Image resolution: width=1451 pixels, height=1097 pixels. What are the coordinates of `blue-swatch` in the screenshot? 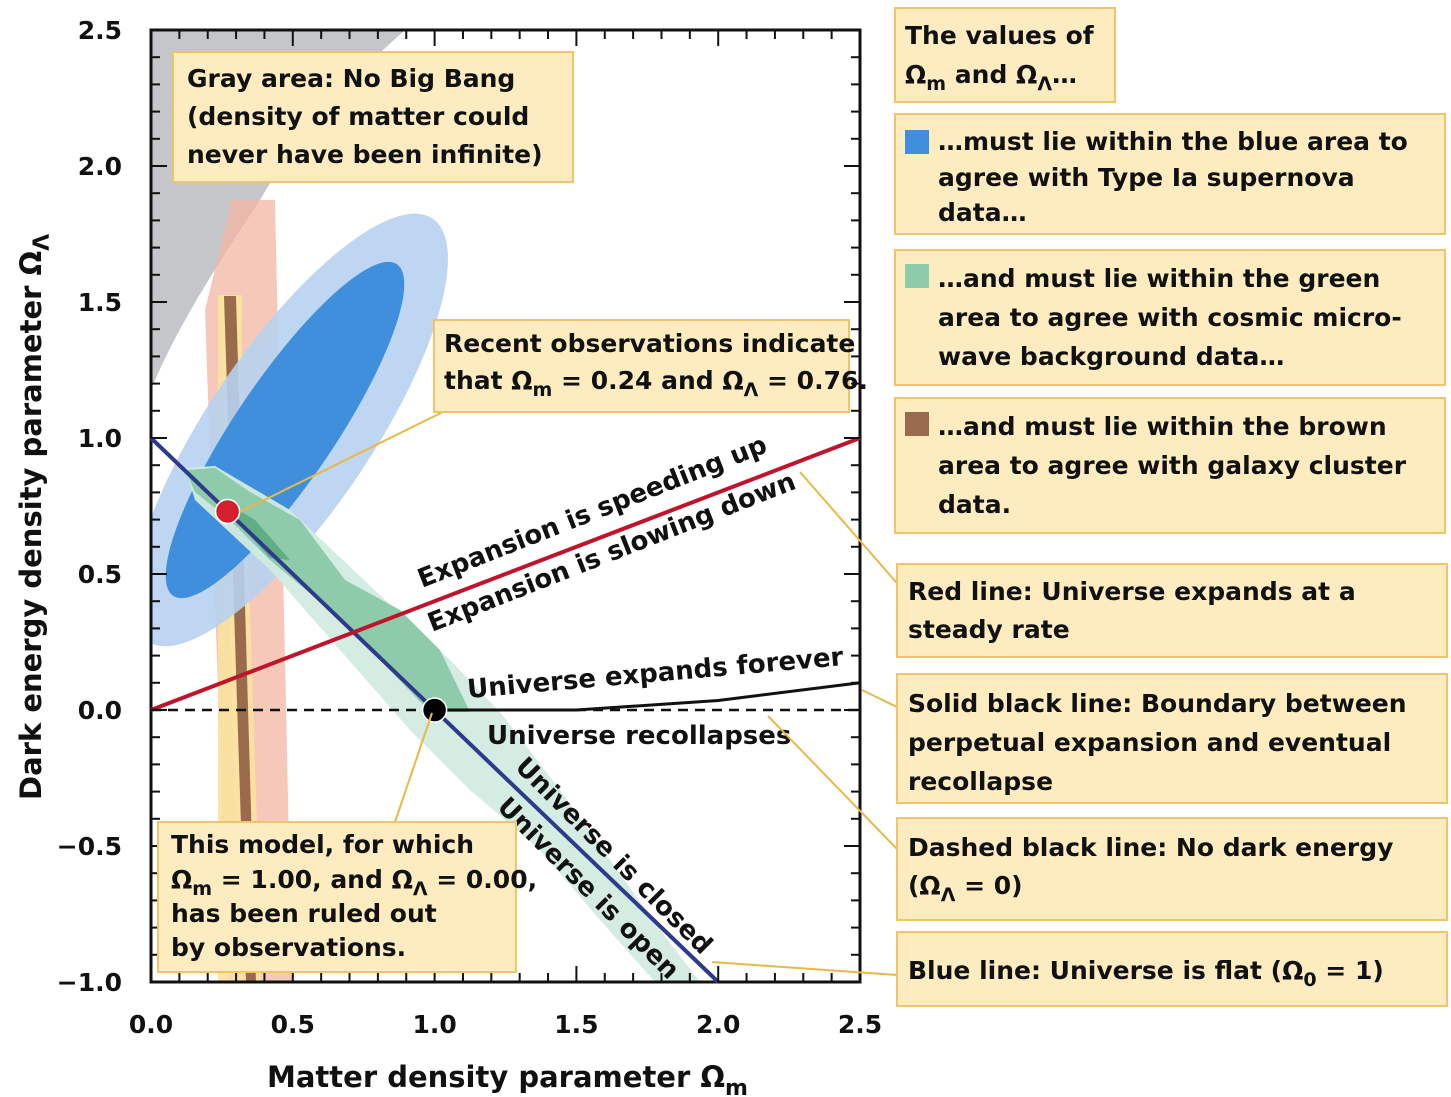 It's located at (917, 142).